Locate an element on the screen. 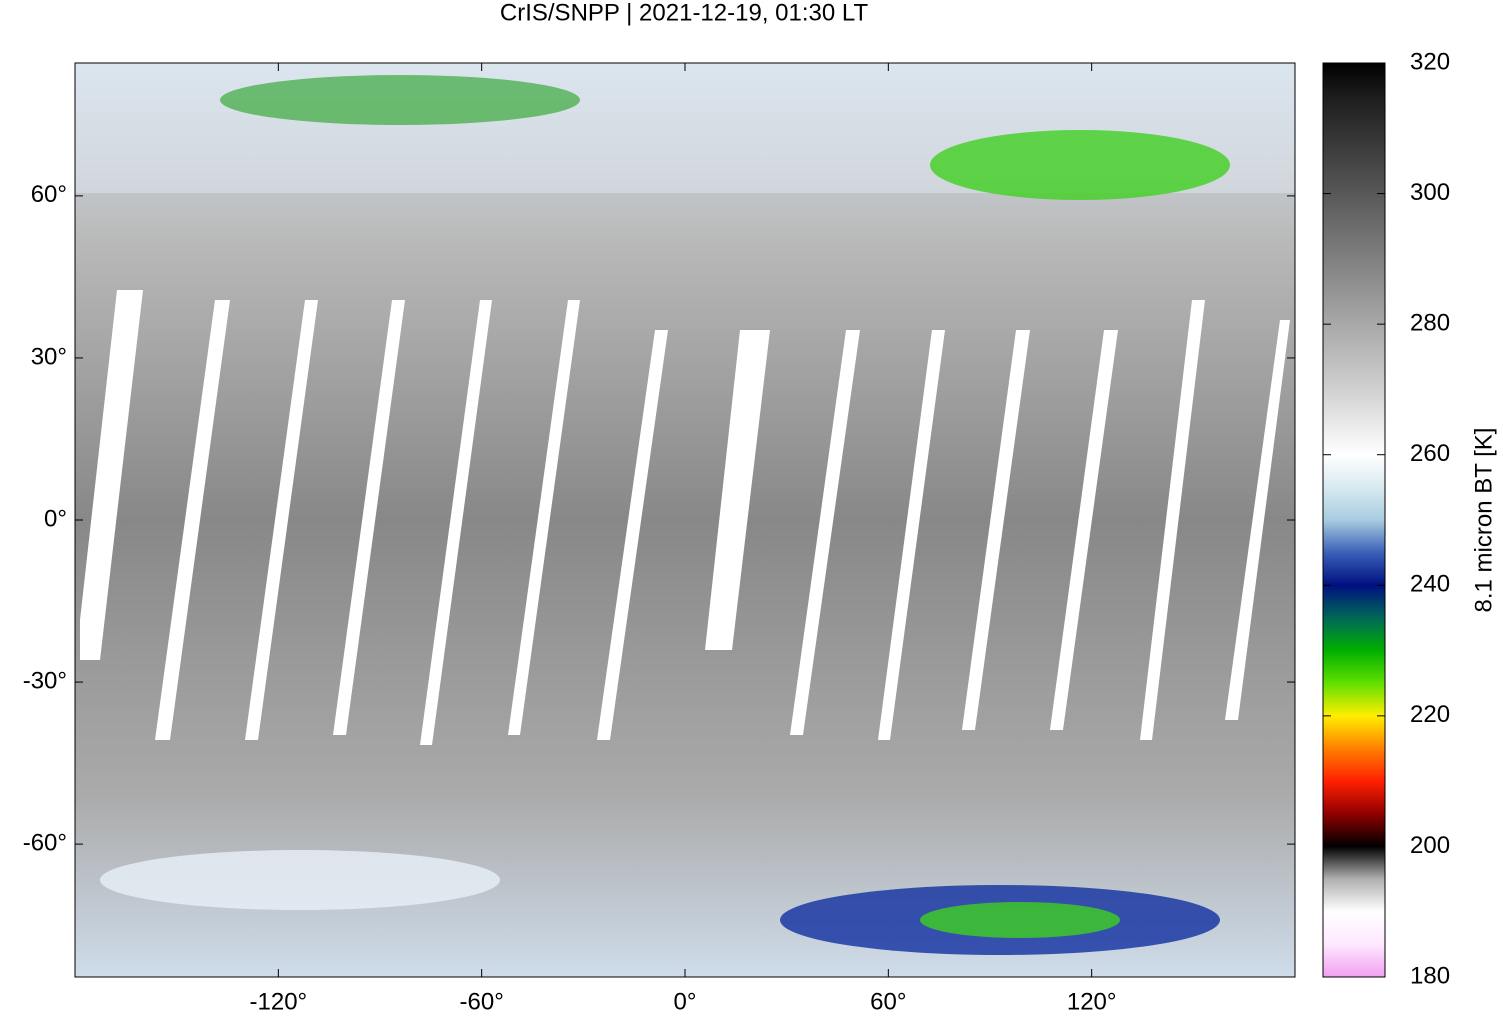 Image resolution: width=1503 pixels, height=1025 pixels. y-tick-label: -30° is located at coordinates (45, 680).